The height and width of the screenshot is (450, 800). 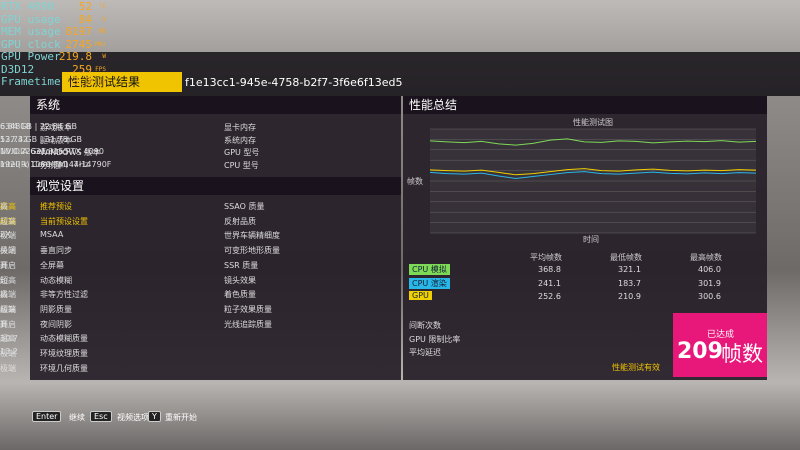 What do you see at coordinates (56, 324) in the screenshot?
I see `setting-label: 夜间阴影` at bounding box center [56, 324].